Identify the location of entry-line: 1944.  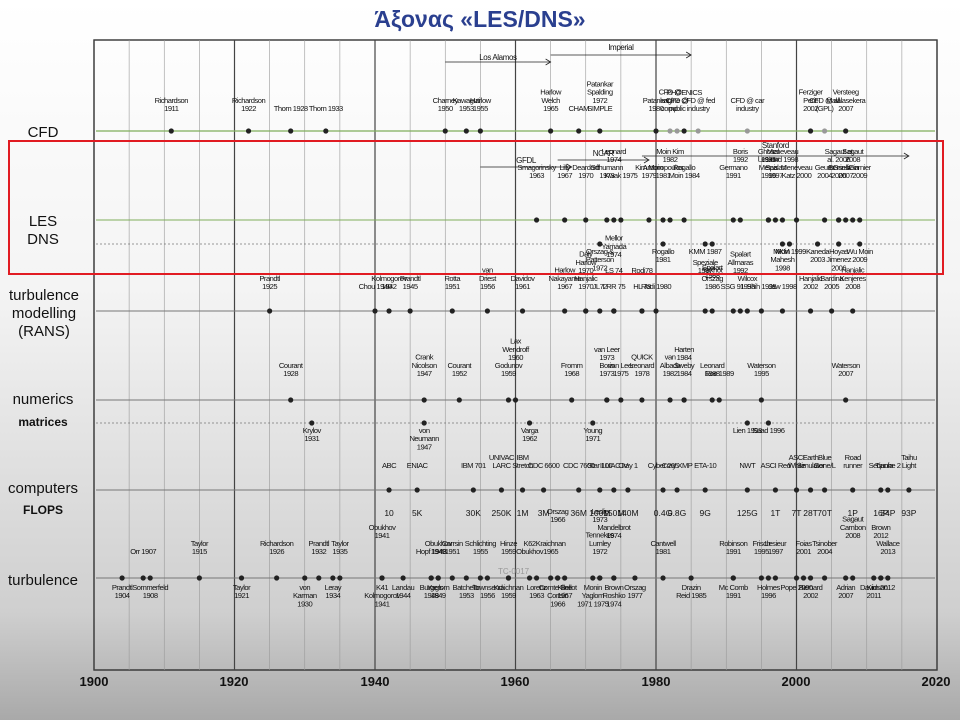
(403, 595).